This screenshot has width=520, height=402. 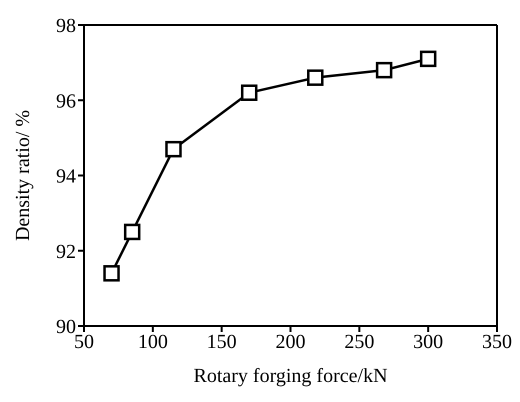 What do you see at coordinates (290, 376) in the screenshot?
I see `x-axis-title: Rotary forging force/kN` at bounding box center [290, 376].